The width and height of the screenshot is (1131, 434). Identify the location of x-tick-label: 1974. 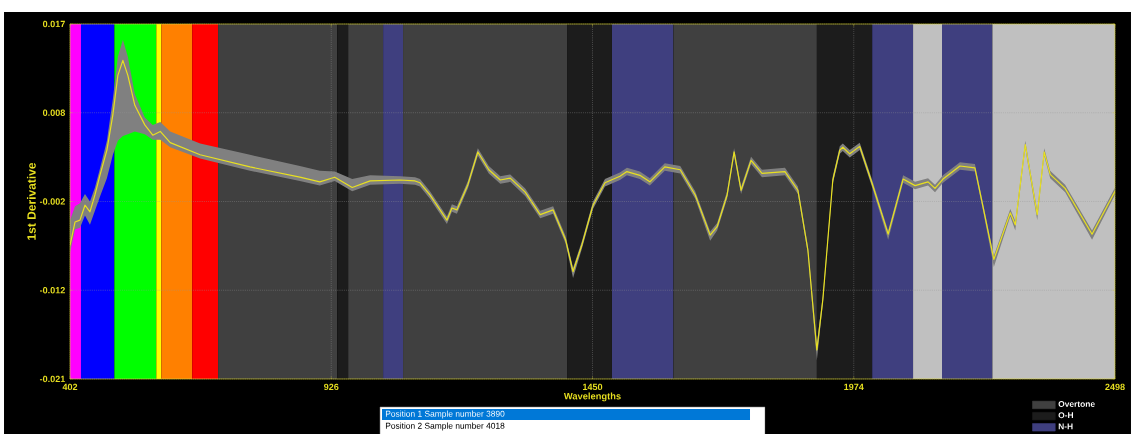
(854, 387).